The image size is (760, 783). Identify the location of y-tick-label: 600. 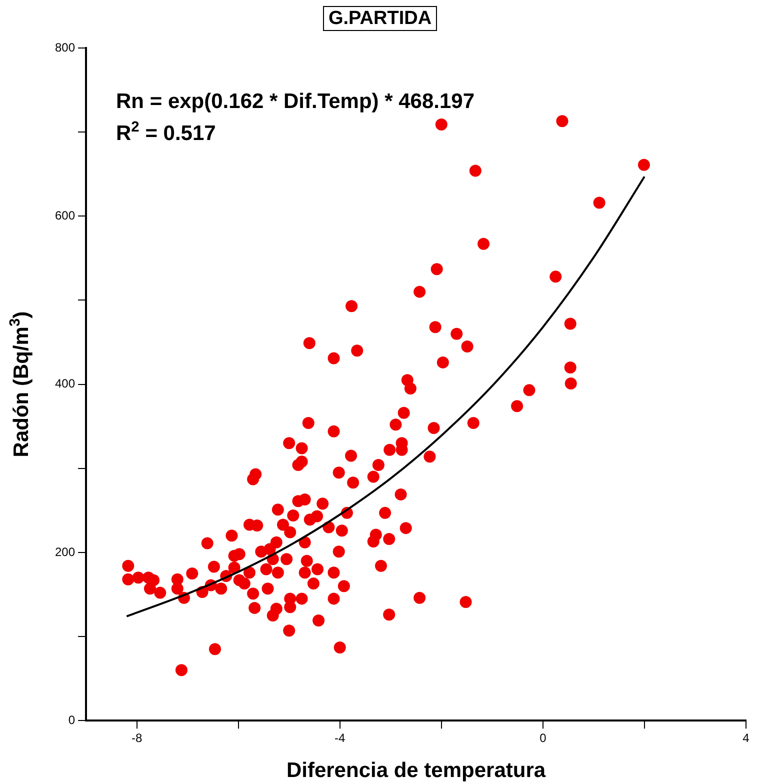
(65, 215).